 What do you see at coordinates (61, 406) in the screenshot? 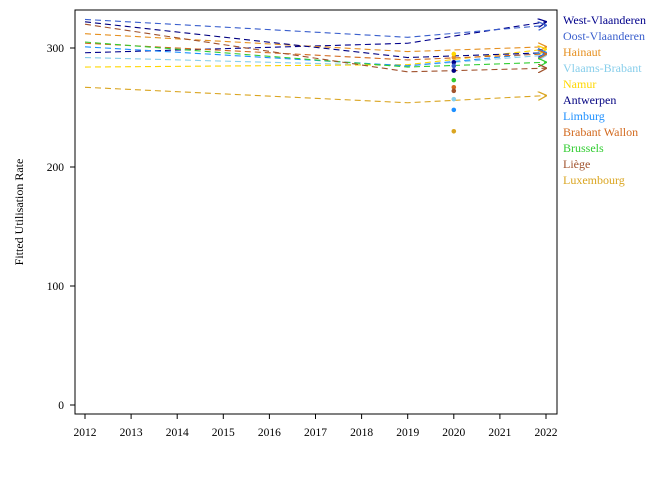
I see `y-tick-label: 0` at bounding box center [61, 406].